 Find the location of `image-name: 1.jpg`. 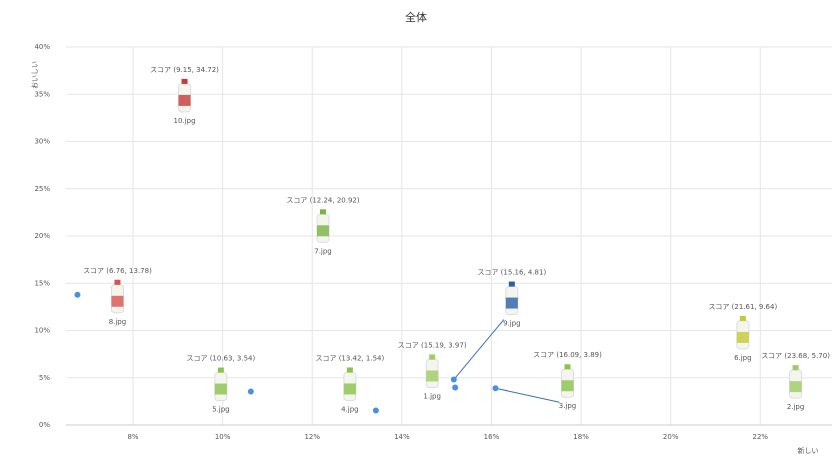

image-name: 1.jpg is located at coordinates (432, 396).